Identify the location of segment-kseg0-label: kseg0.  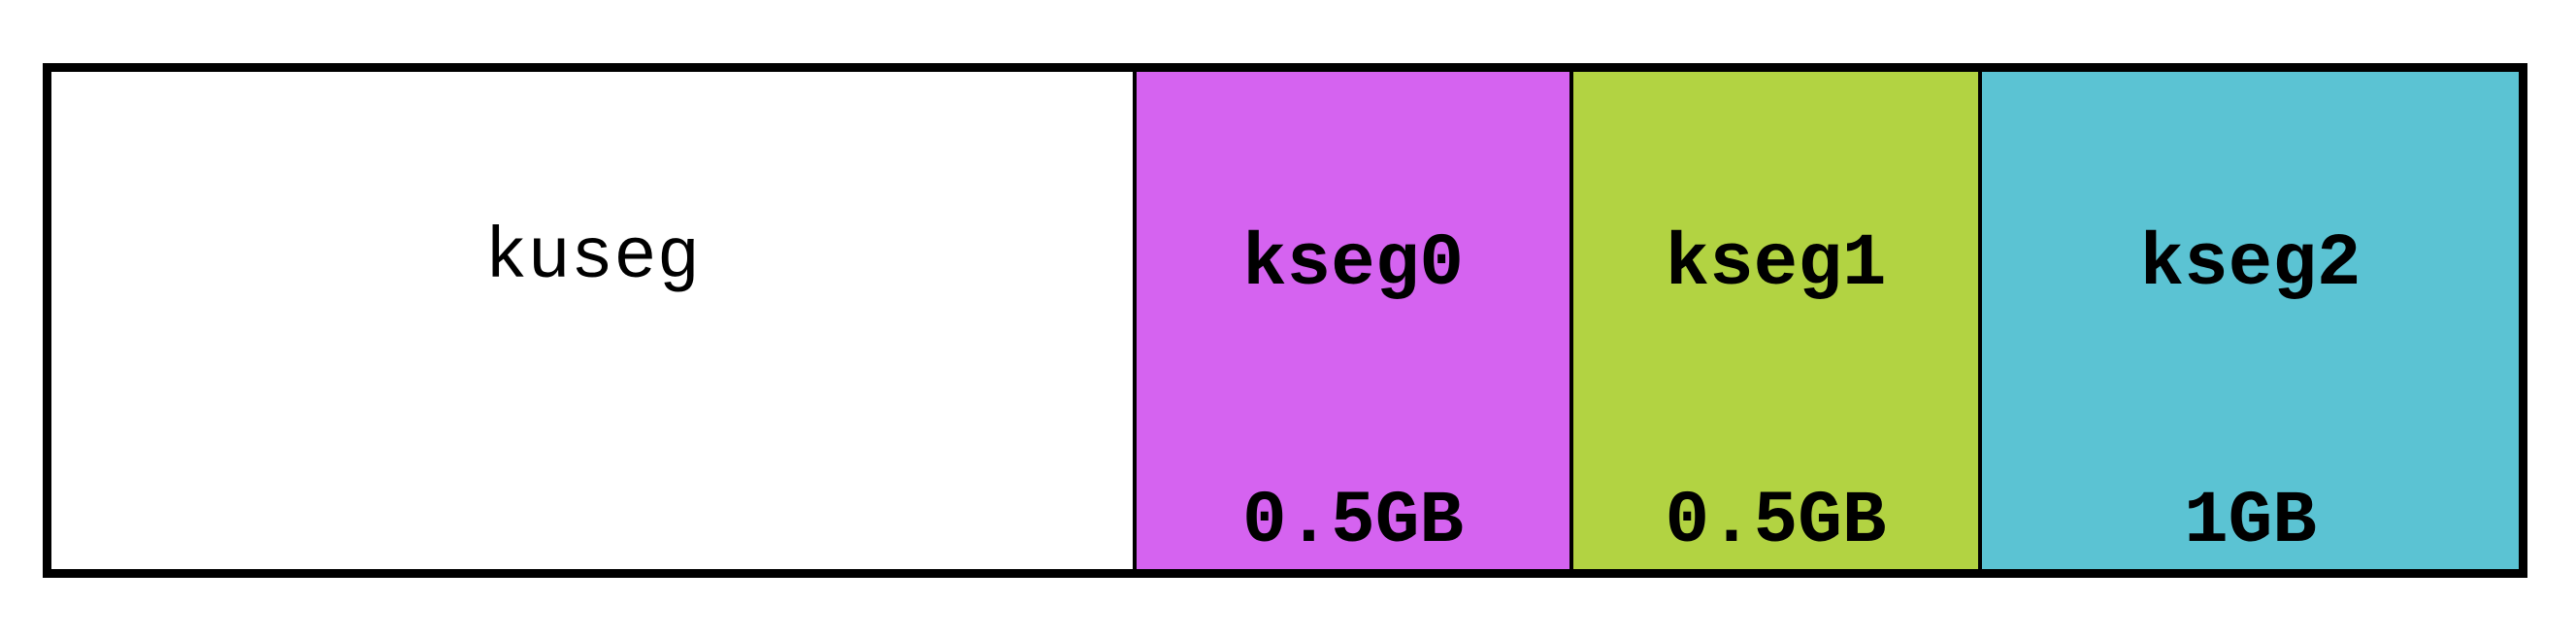
(1353, 264).